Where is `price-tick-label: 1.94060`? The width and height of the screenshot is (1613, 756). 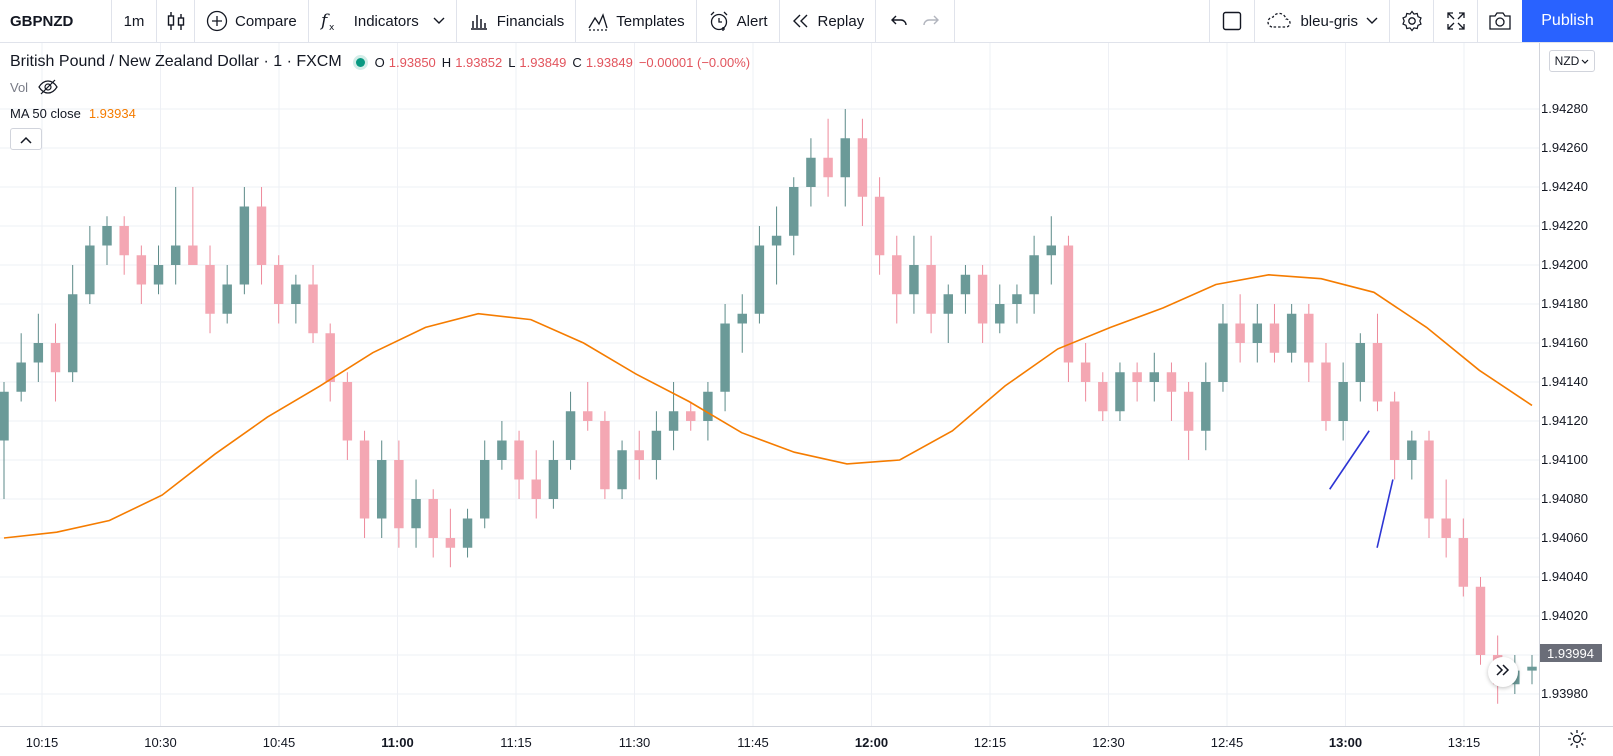
price-tick-label: 1.94060 is located at coordinates (1564, 537).